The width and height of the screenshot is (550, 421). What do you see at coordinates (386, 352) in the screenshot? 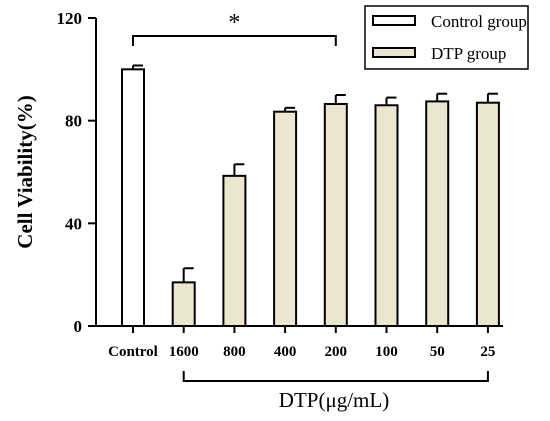
I see `x-tick-label: 100` at bounding box center [386, 352].